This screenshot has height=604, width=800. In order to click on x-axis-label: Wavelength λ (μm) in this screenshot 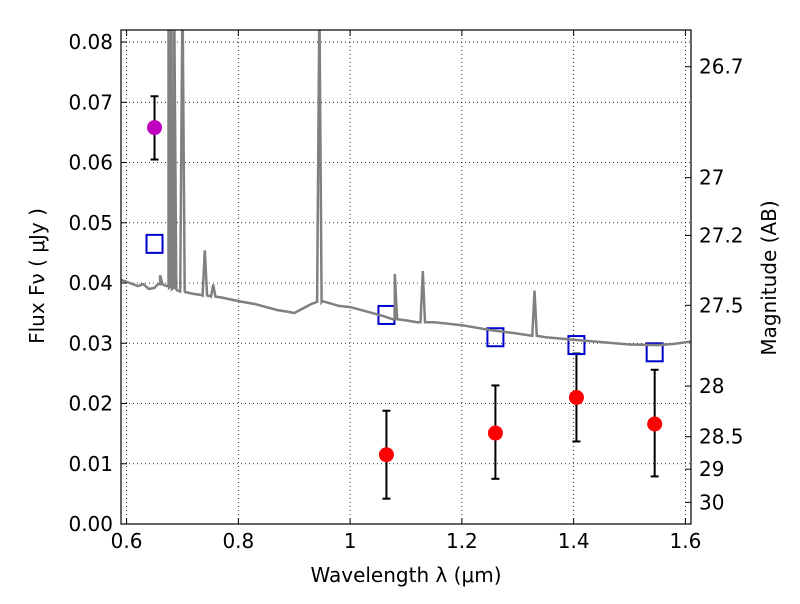, I will do `click(405, 575)`.